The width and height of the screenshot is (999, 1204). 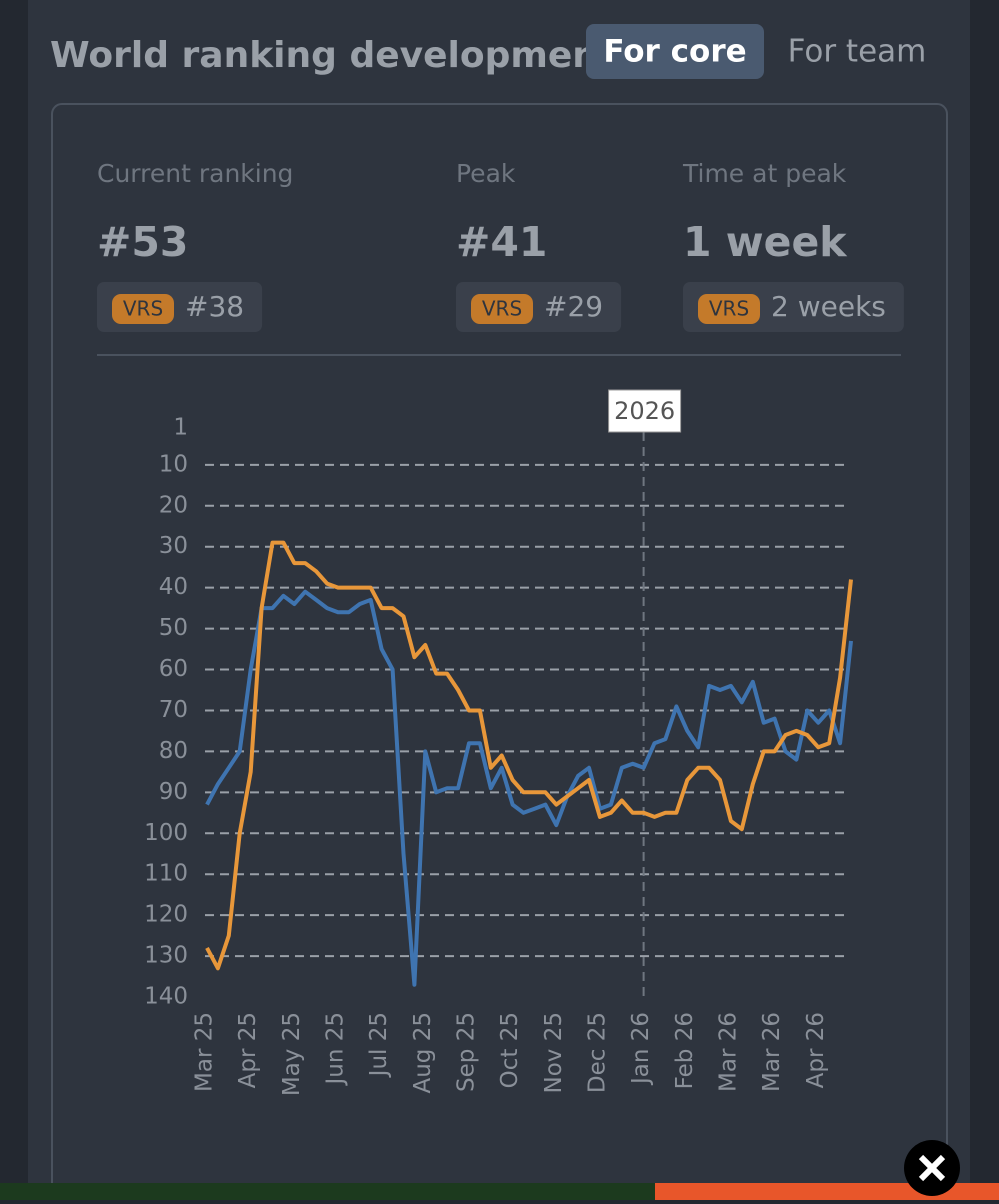 I want to click on stat-label: Time at peak, so click(x=764, y=173).